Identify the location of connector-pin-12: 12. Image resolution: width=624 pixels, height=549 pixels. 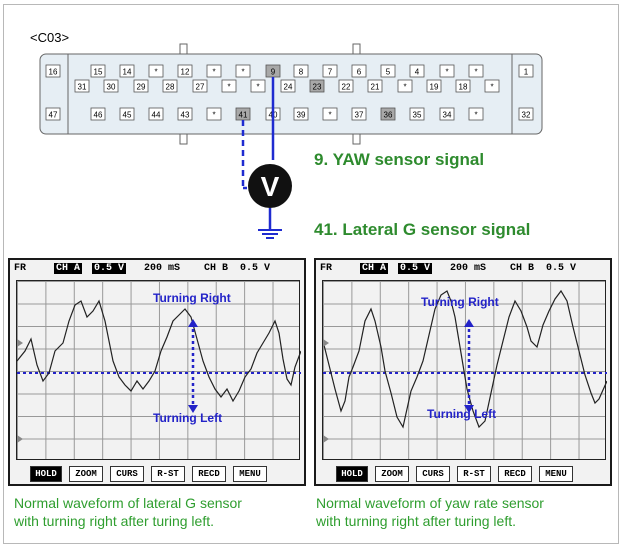
(185, 71).